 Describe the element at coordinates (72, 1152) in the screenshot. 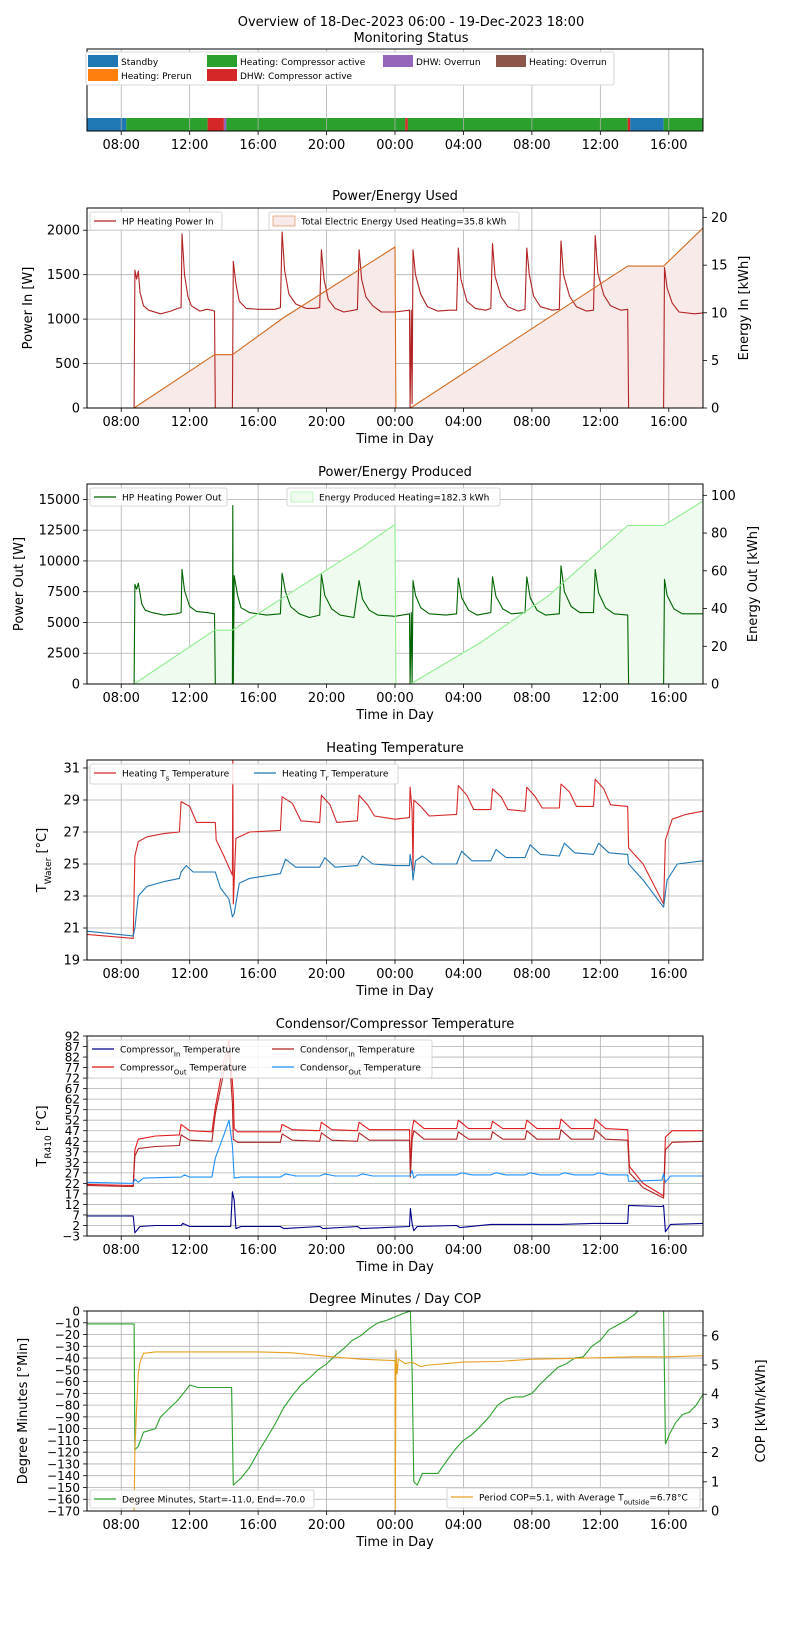

I see `y-tick-label: 37` at that location.